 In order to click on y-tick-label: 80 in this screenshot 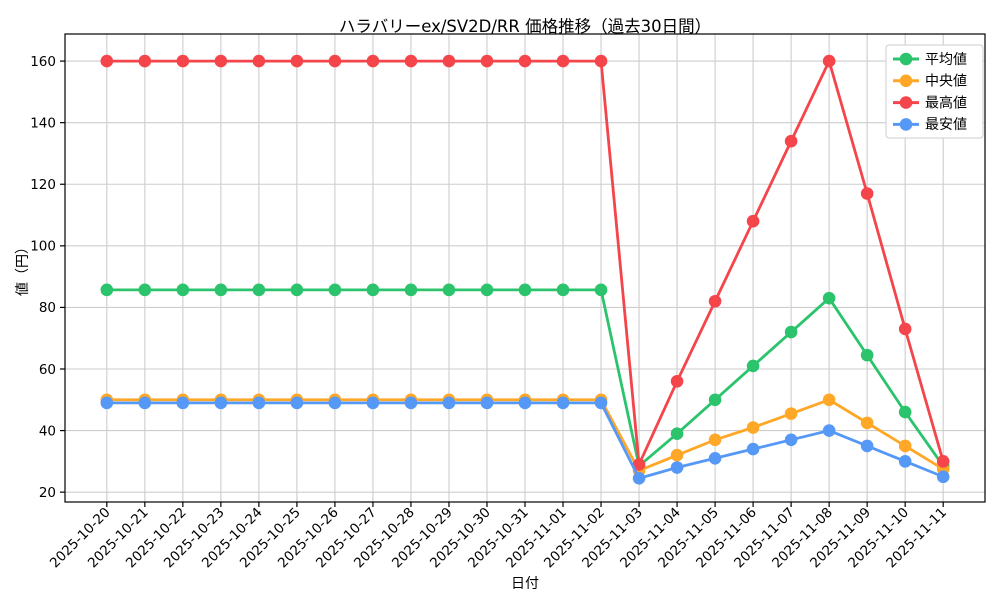, I will do `click(47, 308)`.